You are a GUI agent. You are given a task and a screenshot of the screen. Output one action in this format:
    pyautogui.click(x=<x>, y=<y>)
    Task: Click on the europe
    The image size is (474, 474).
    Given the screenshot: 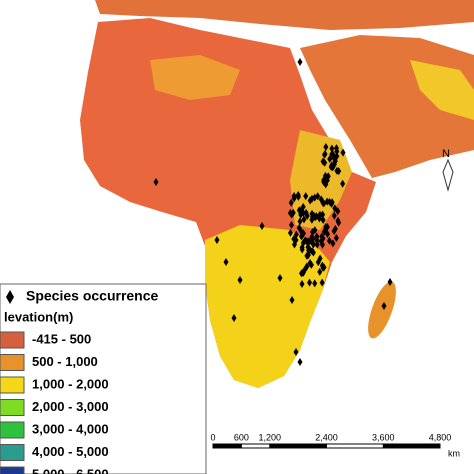 What is the action you would take?
    pyautogui.click(x=284, y=15)
    